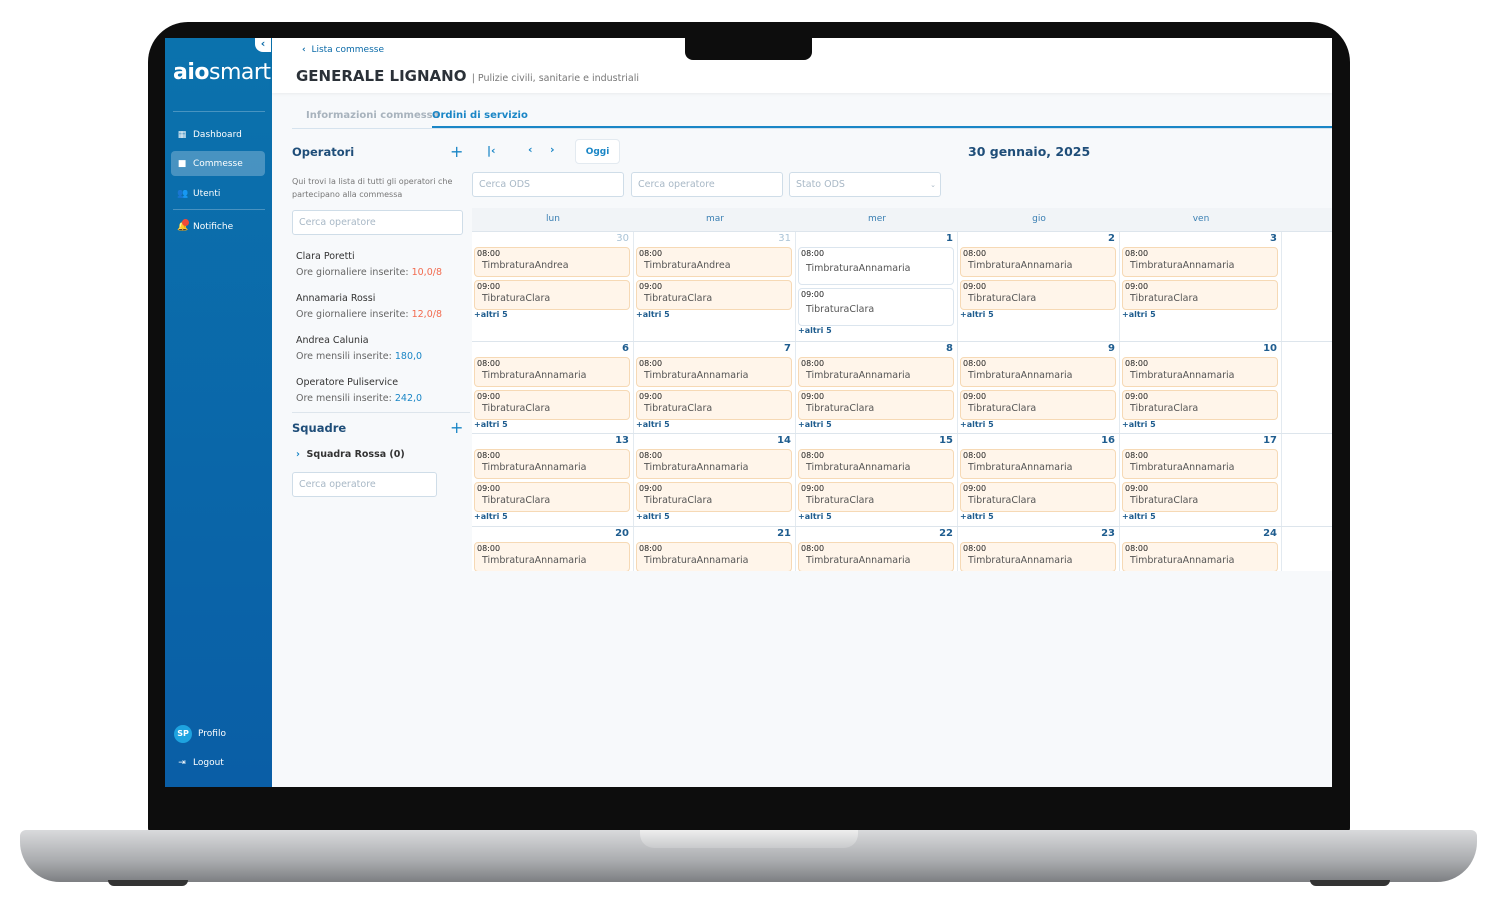 This screenshot has width=1503, height=904. I want to click on team-item: › Squadra Rossa (0), so click(350, 454).